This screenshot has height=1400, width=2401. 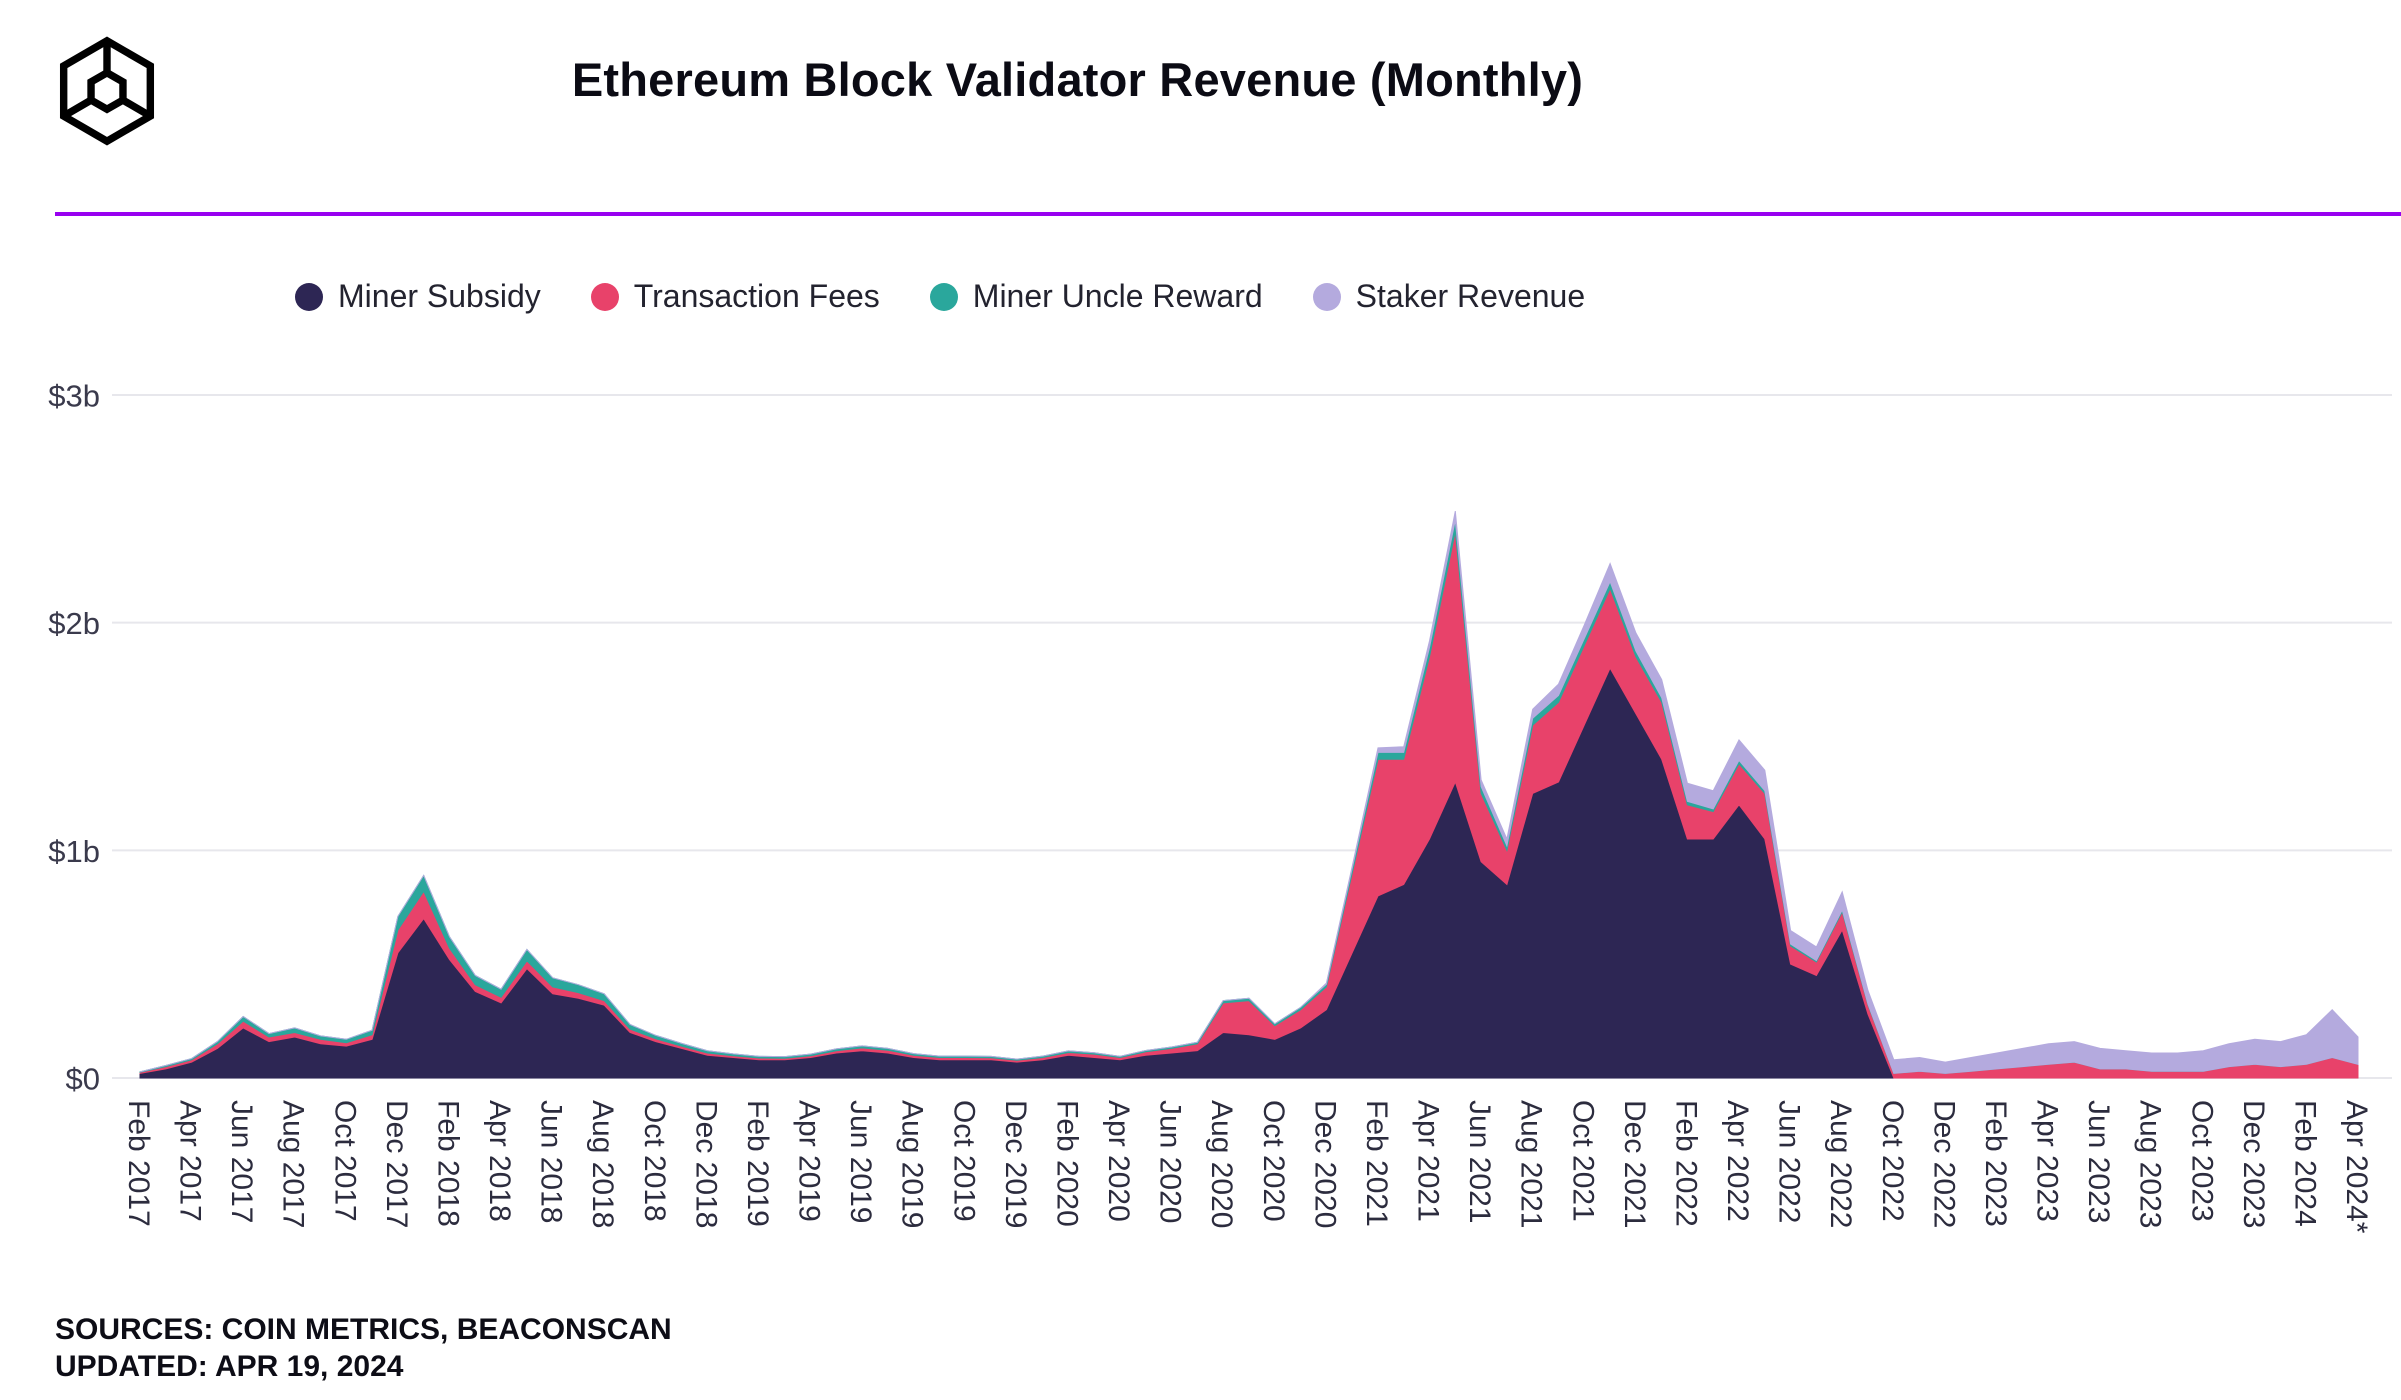 I want to click on legend-item-miner-subsidy: Miner Subsidy, so click(x=418, y=296).